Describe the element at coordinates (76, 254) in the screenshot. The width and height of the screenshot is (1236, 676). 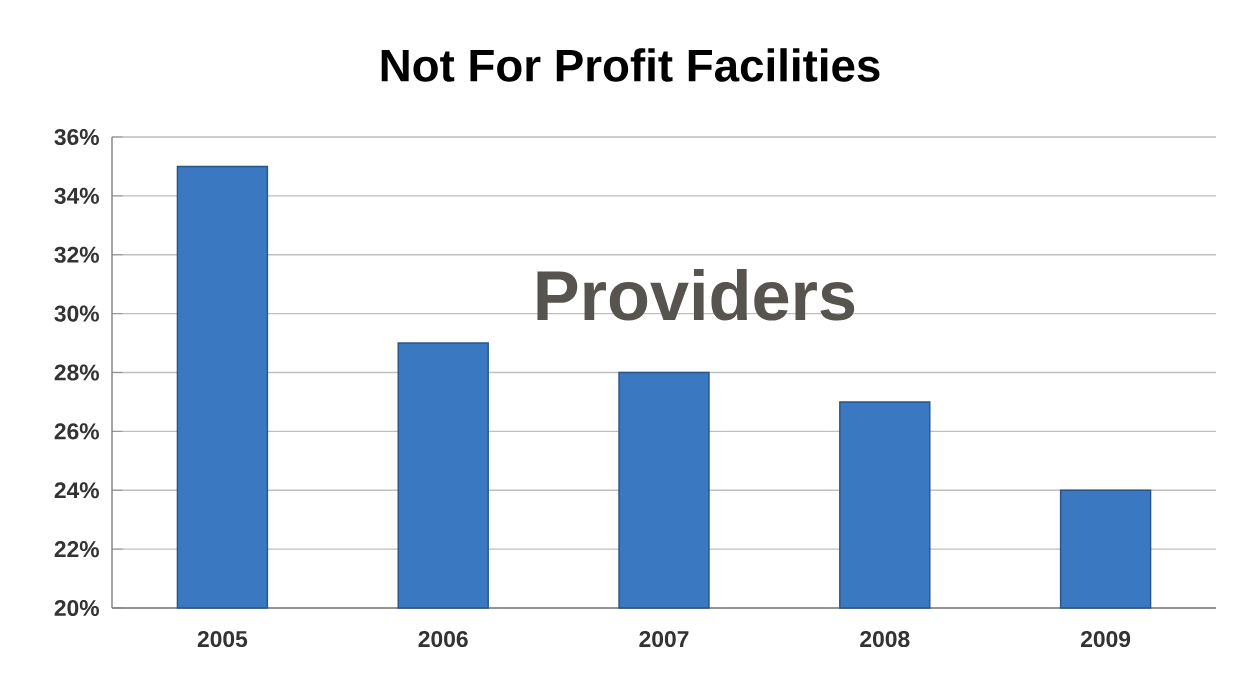
I see `y-tick-label: 32%` at that location.